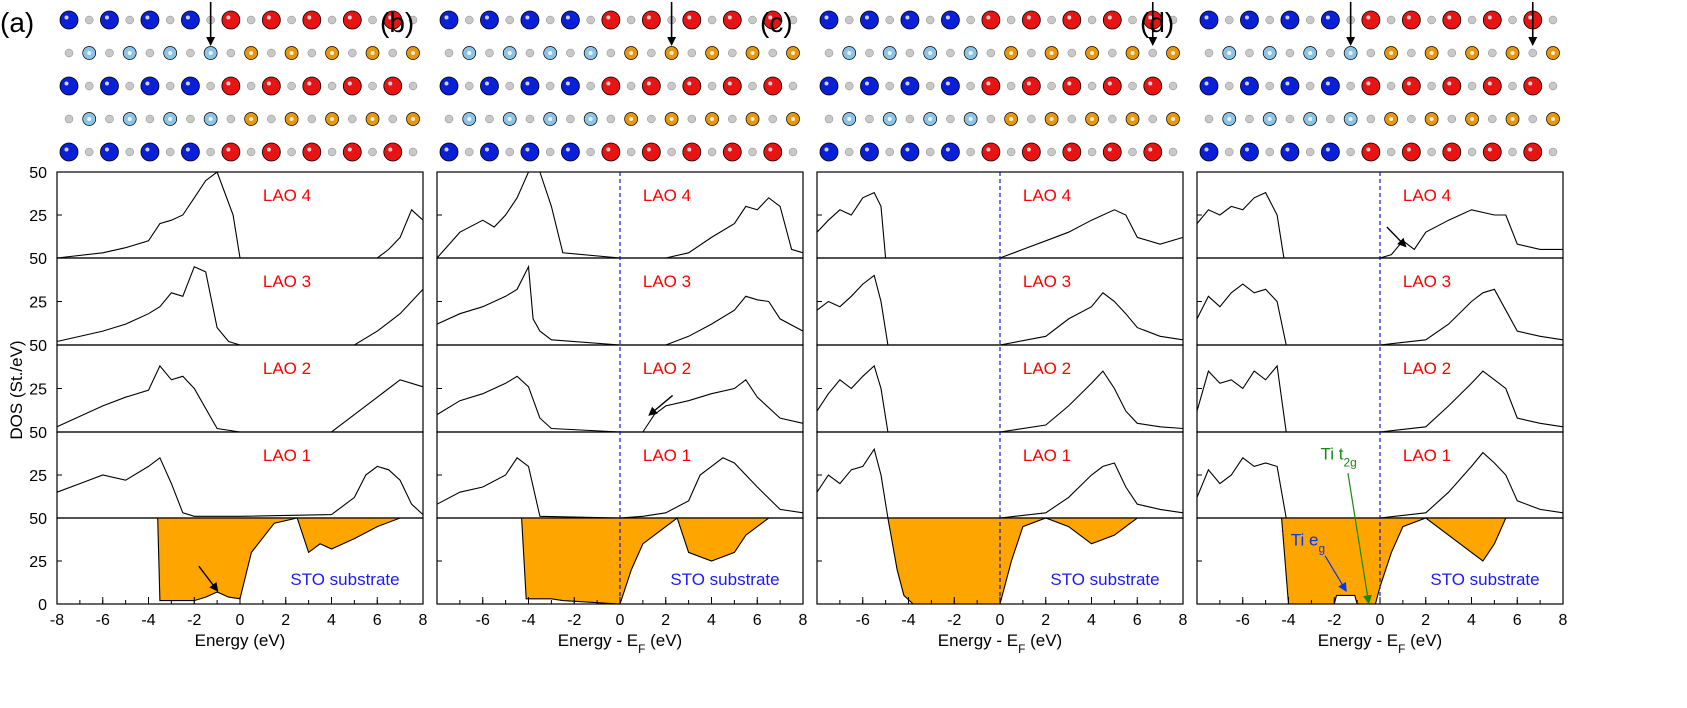 This screenshot has height=708, width=1687. I want to click on layer-label: LAO 3, so click(667, 281).